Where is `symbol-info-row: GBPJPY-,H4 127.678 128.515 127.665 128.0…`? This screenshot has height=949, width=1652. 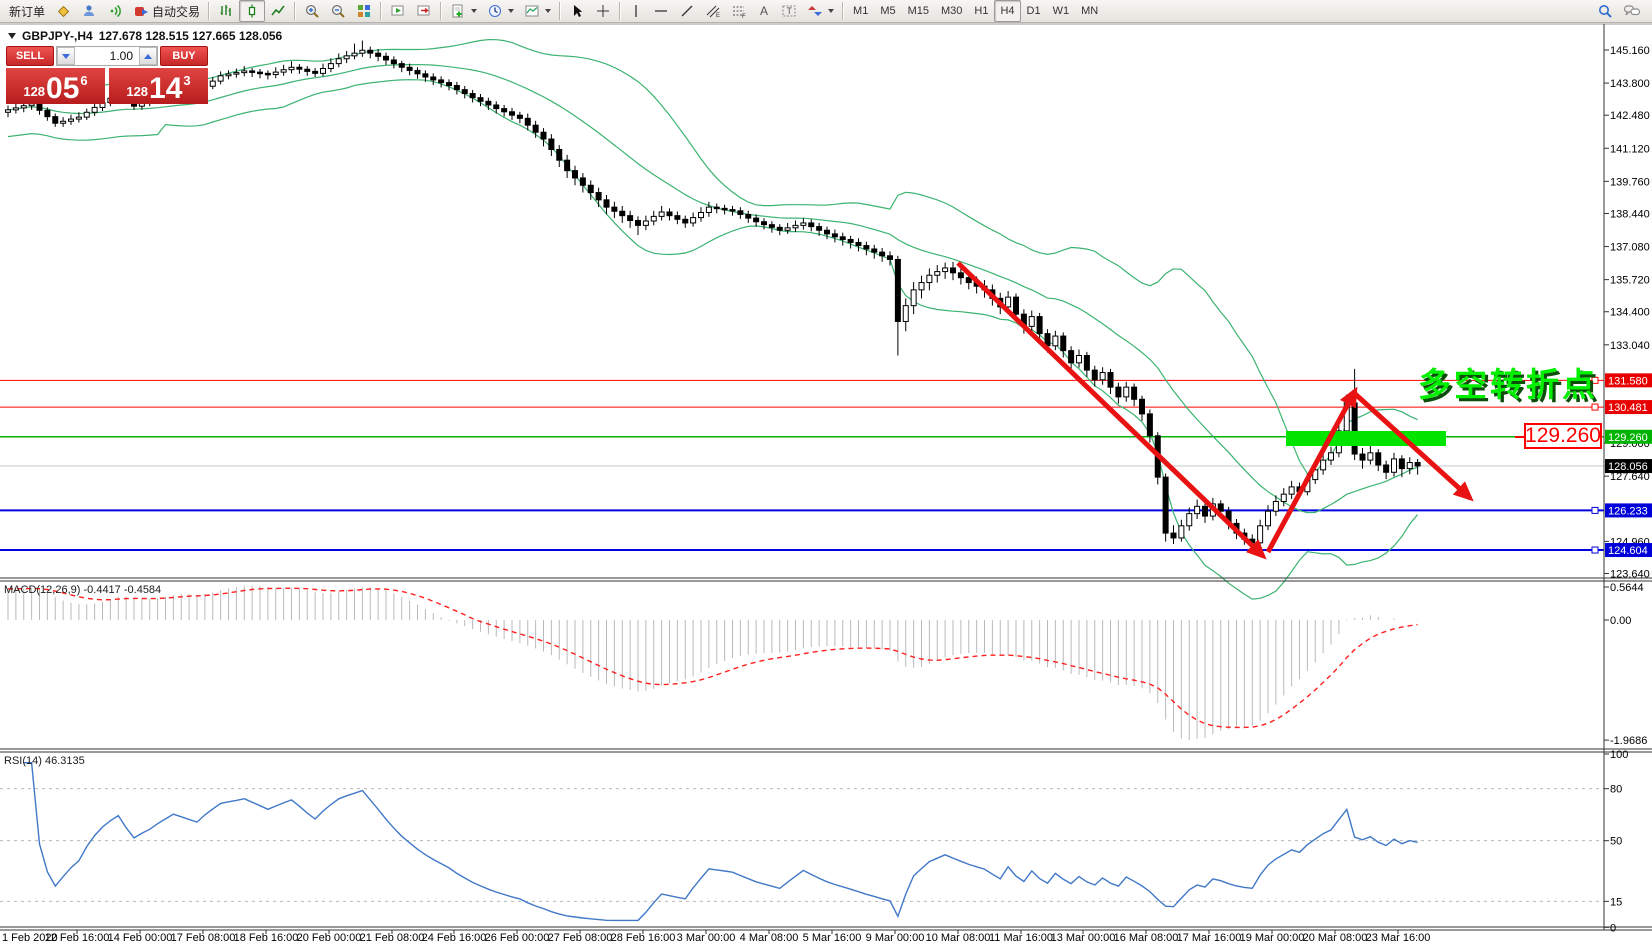 symbol-info-row: GBPJPY-,H4 127.678 128.515 127.665 128.0… is located at coordinates (145, 36).